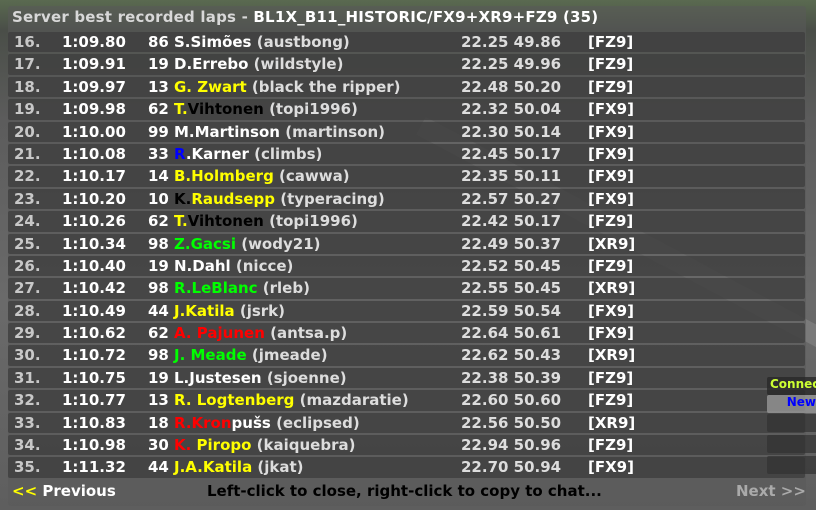 The image size is (816, 510). I want to click on driver-name: R. Logtenberg (mazdaratie), so click(291, 400).